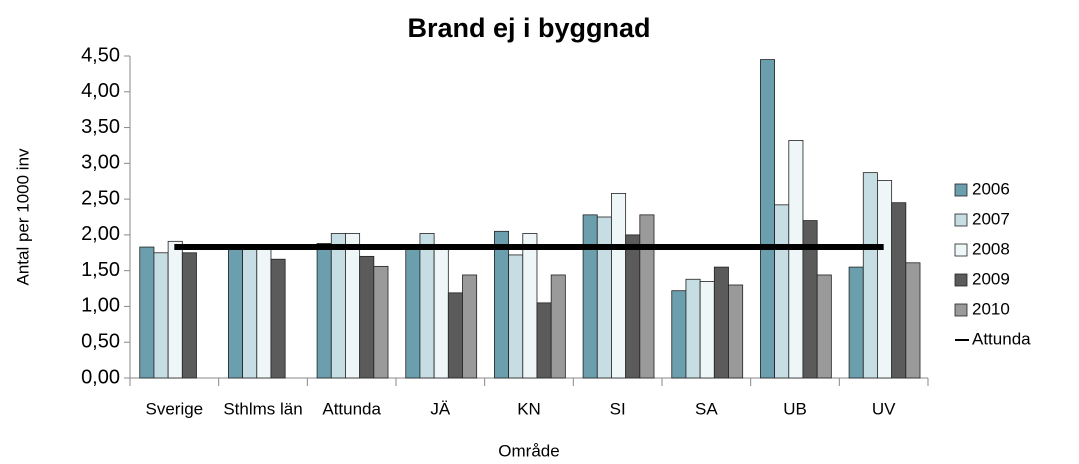  Describe the element at coordinates (991, 218) in the screenshot. I see `legend-label: 2007` at that location.